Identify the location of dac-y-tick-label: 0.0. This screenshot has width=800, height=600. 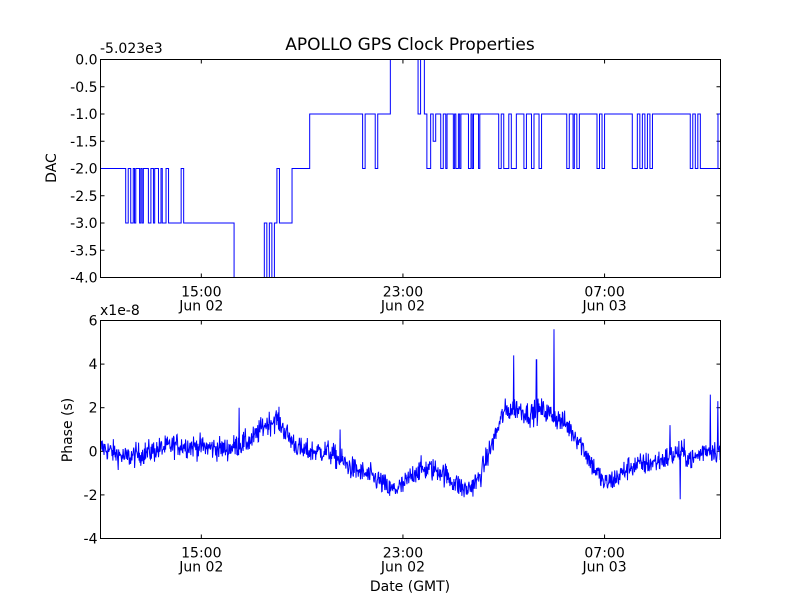
(86, 61).